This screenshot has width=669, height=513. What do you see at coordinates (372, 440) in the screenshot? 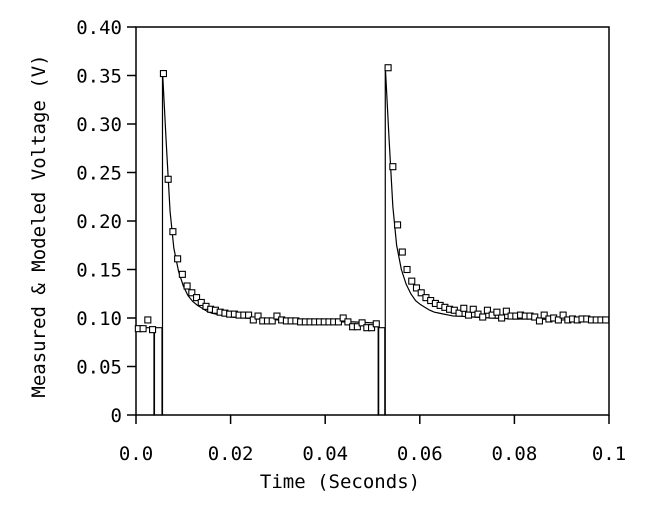
I see `x-axis: 0.0 0.02 0.04 0.06 0.08 0.1` at bounding box center [372, 440].